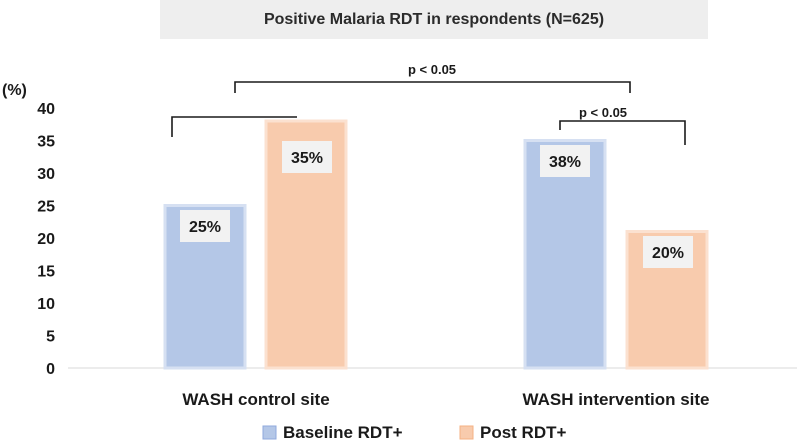 This screenshot has height=443, width=797. I want to click on x-category-label: WASH intervention site, so click(615, 399).